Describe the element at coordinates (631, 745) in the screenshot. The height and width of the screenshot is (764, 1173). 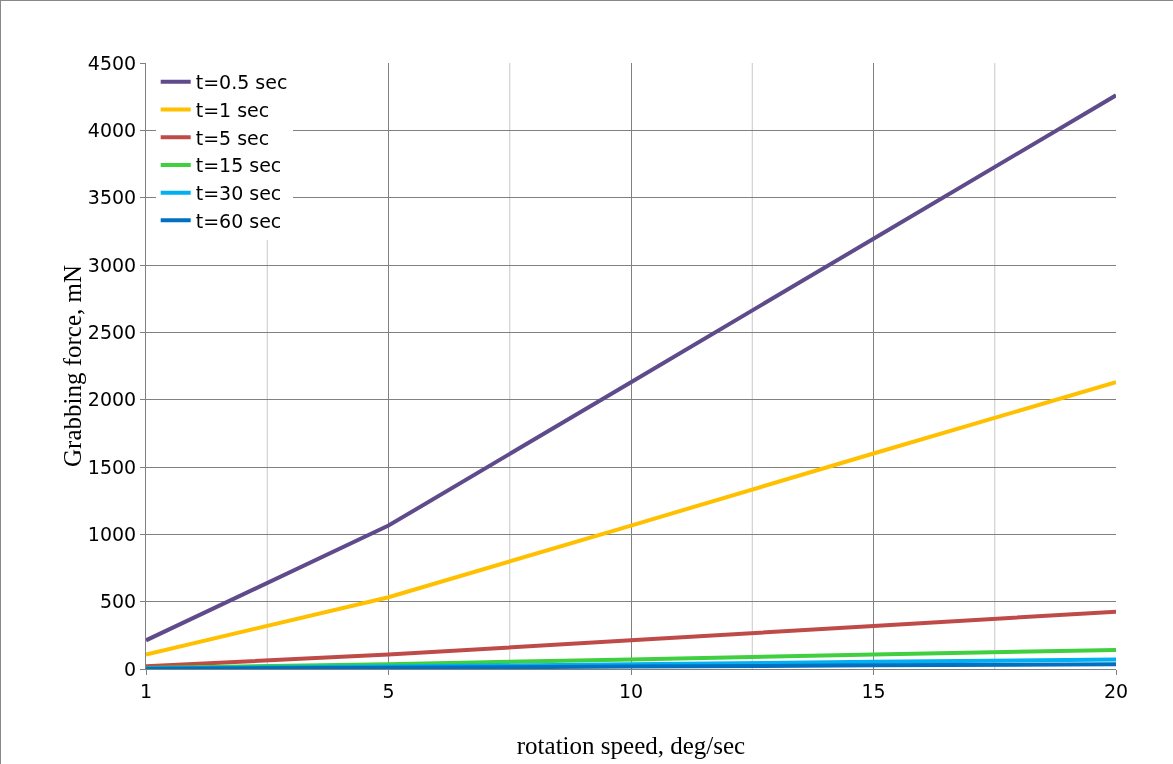
I see `x-axis-title: rotation speed, deg/sec` at that location.